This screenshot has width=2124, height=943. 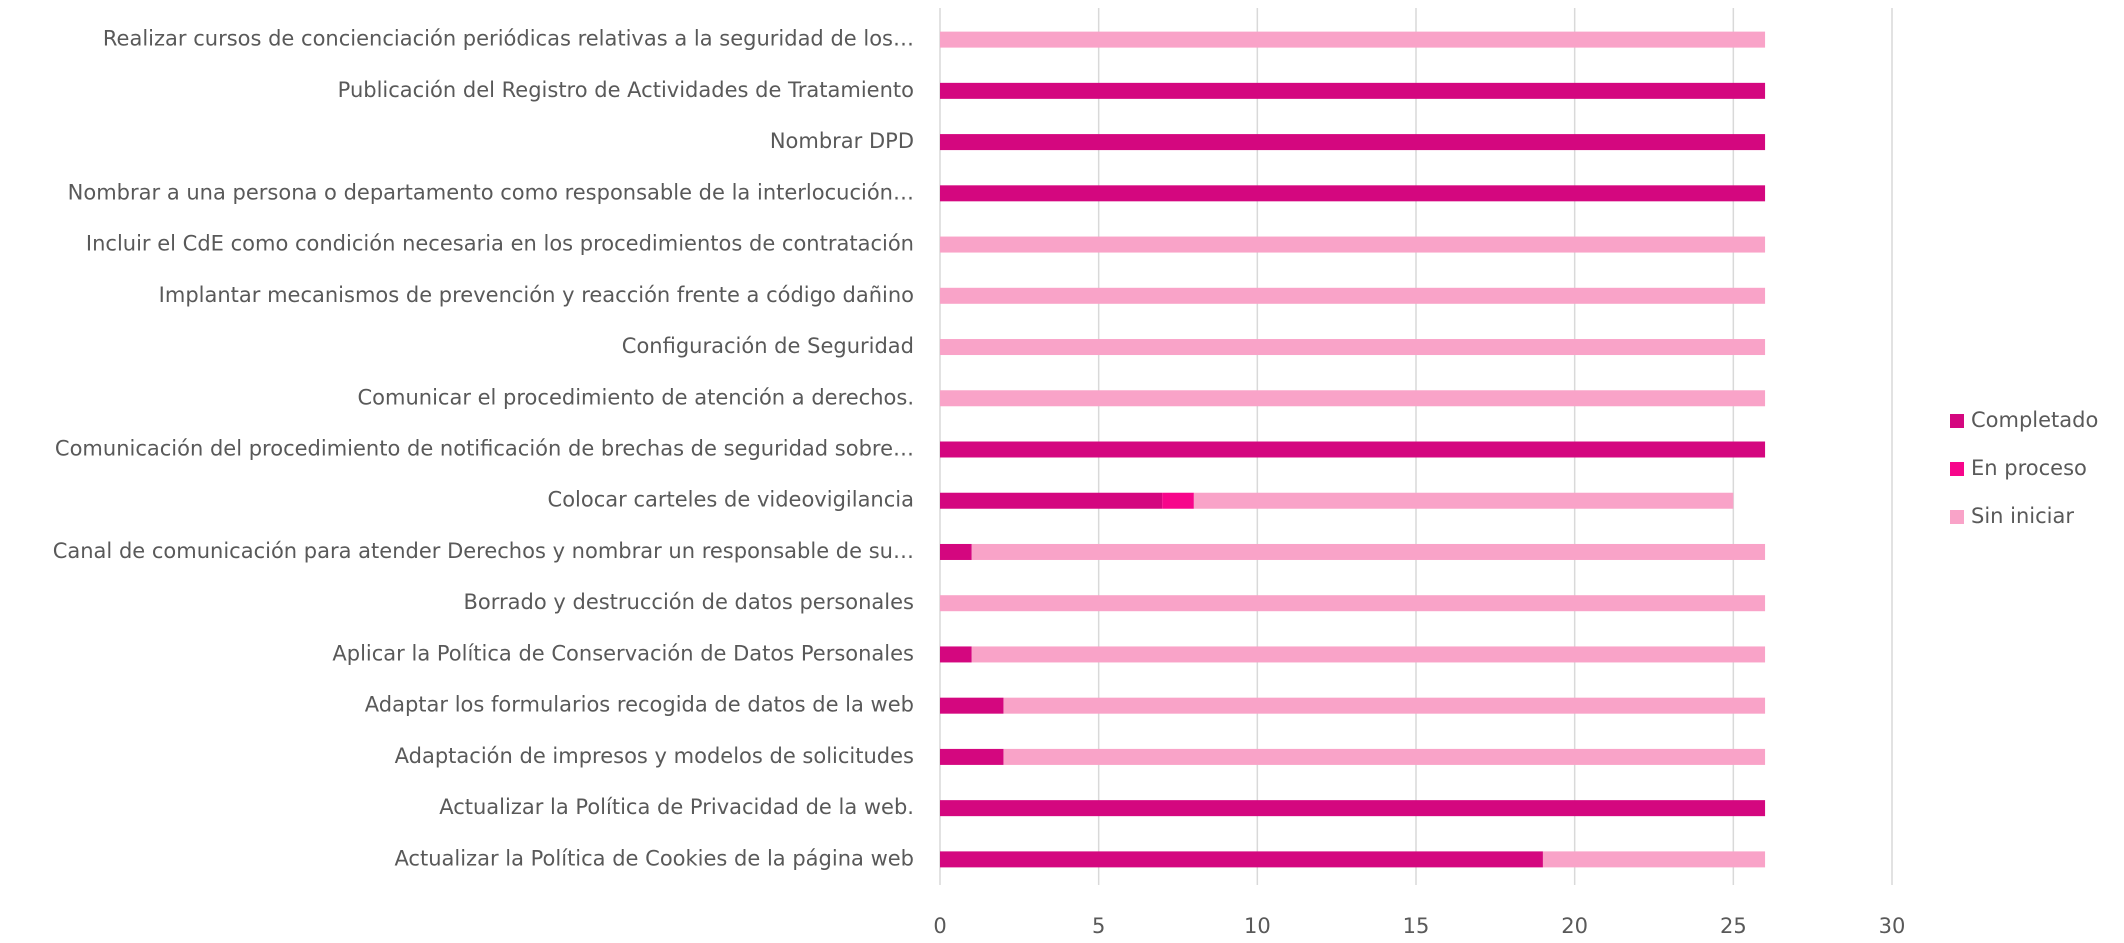 I want to click on x-tick-label: 15, so click(x=1416, y=926).